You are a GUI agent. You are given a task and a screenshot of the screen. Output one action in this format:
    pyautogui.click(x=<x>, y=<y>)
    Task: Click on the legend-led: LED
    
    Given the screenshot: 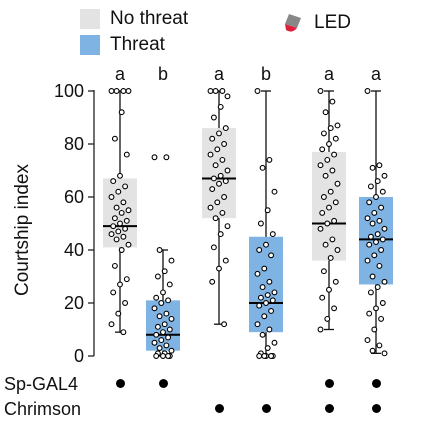 What is the action you would take?
    pyautogui.click(x=316, y=23)
    